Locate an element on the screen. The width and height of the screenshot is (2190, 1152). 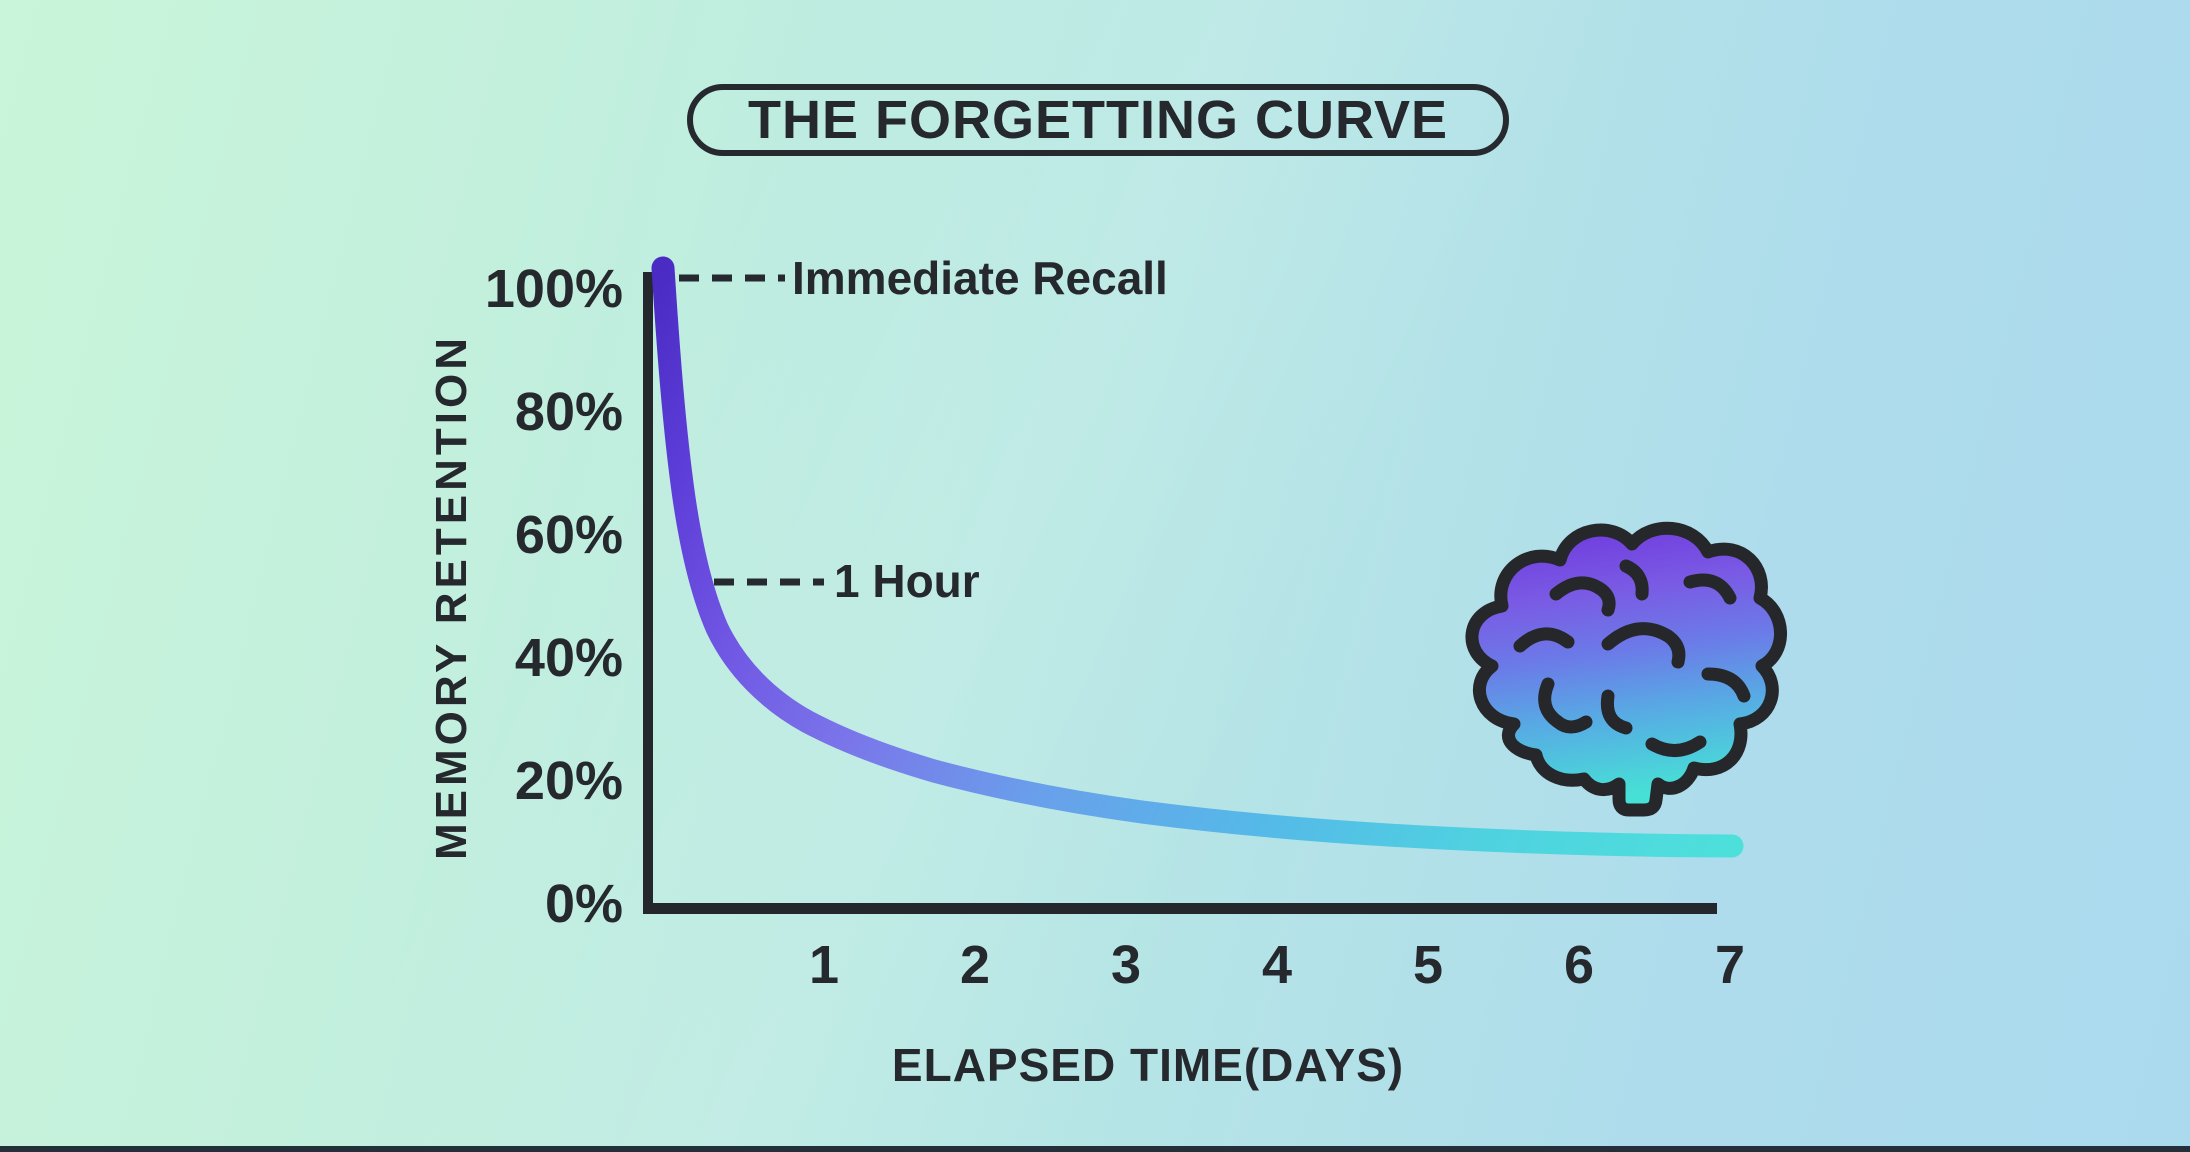
y-tick-40: 40% is located at coordinates (568, 658).